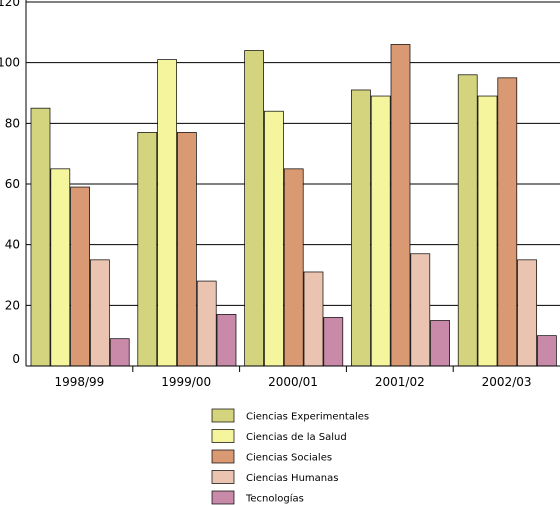 Image resolution: width=560 pixels, height=505 pixels. I want to click on legend-label-ciencias-sociales: Ciencias Sociales, so click(289, 458).